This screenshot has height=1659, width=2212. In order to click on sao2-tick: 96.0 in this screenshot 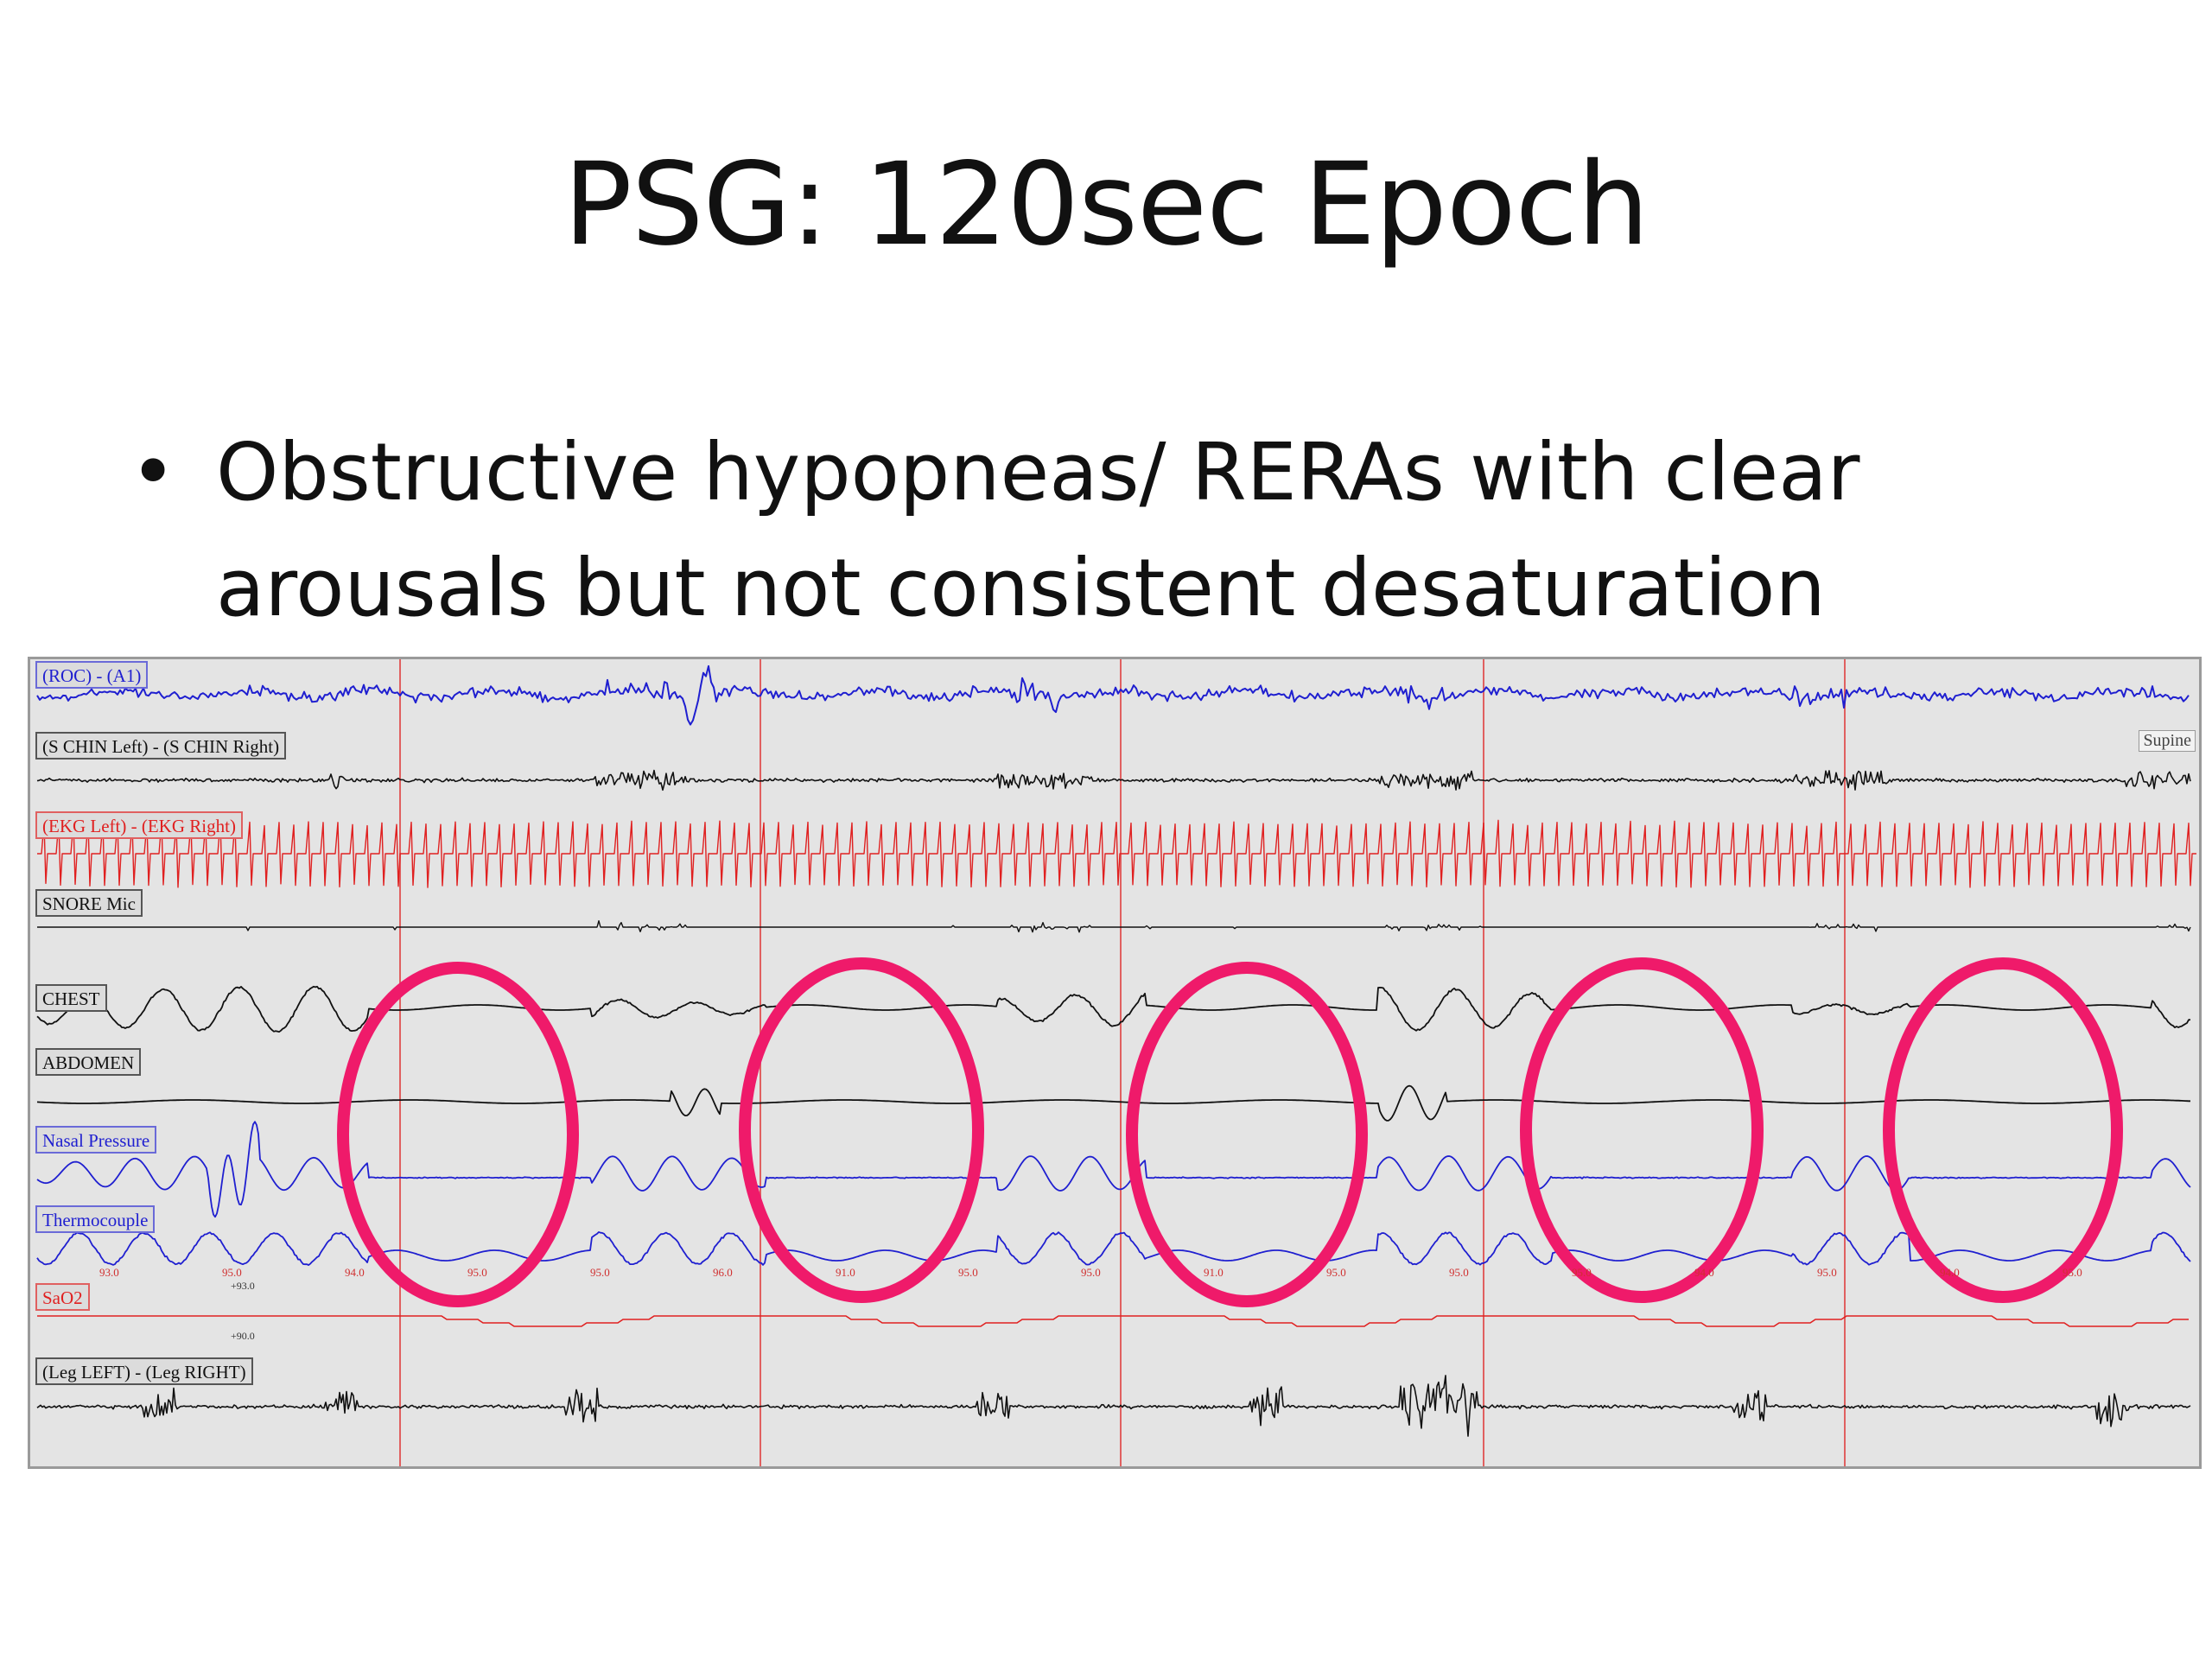, I will do `click(723, 1272)`.